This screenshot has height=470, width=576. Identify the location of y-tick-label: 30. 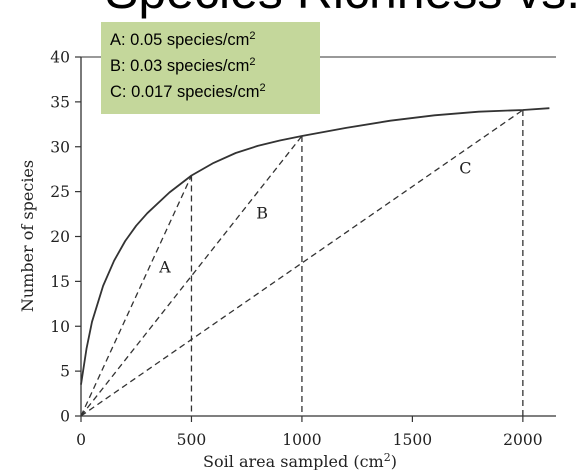
(60, 147).